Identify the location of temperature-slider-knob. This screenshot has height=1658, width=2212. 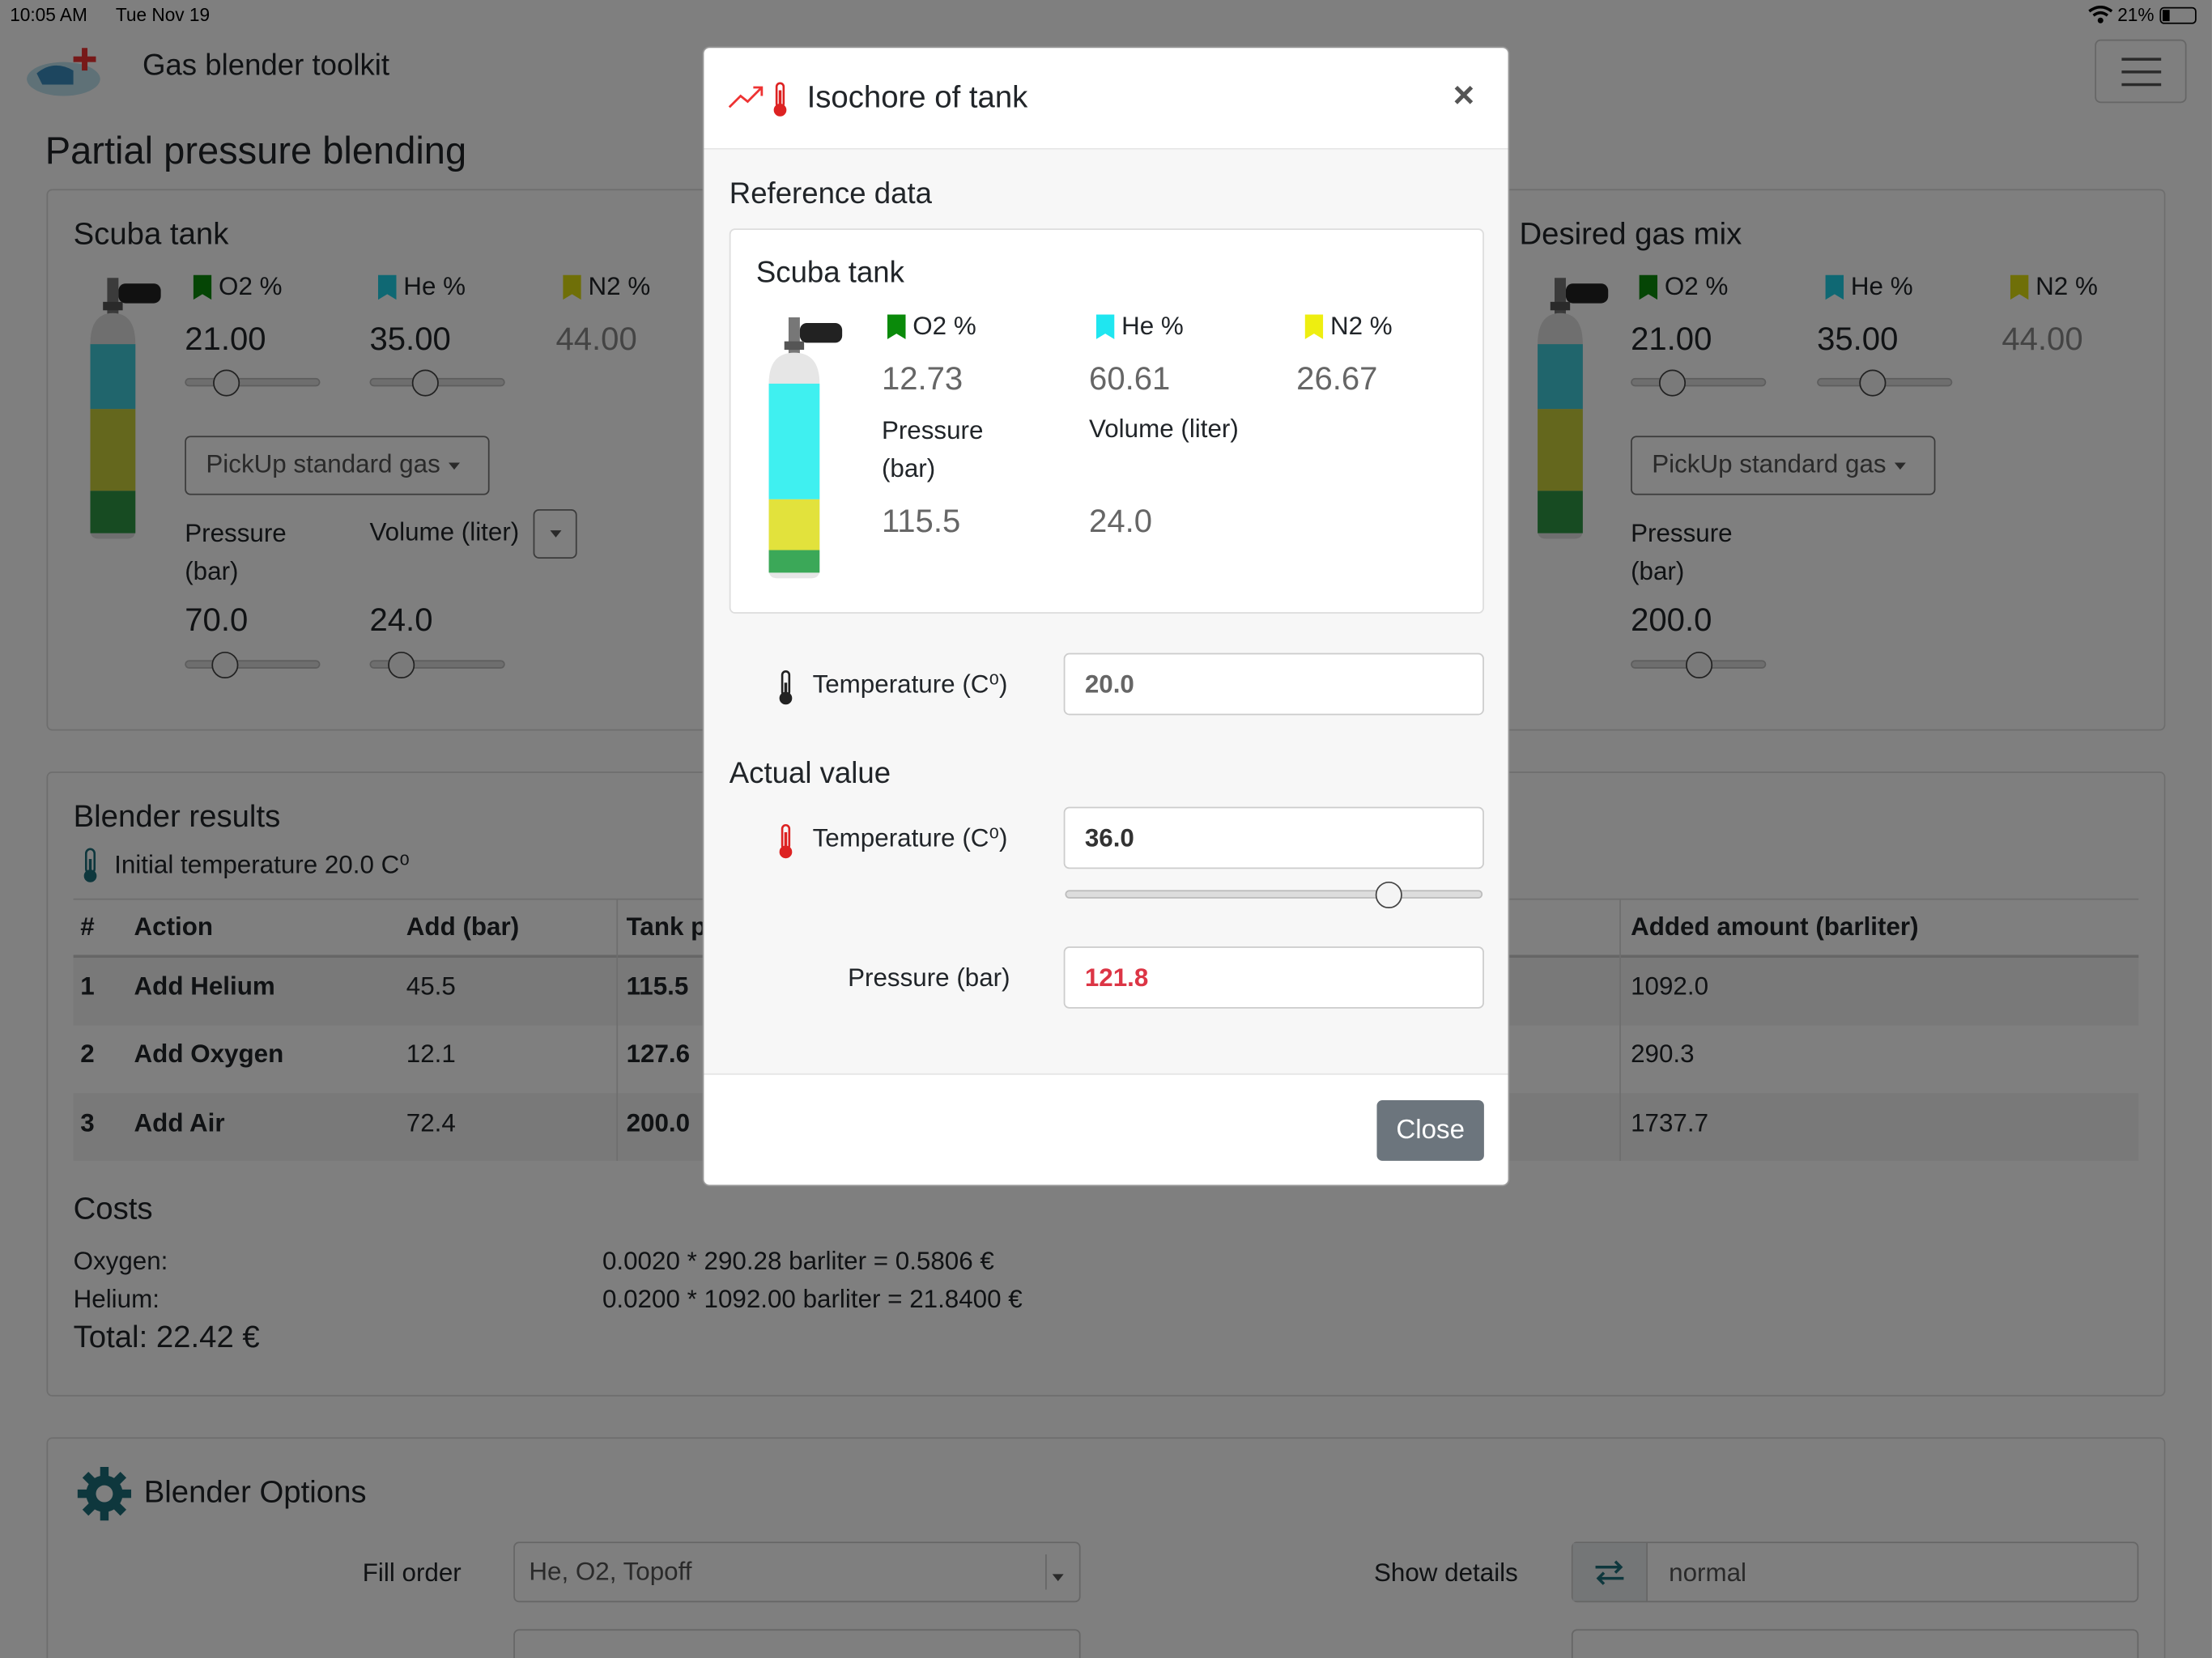
(1389, 895).